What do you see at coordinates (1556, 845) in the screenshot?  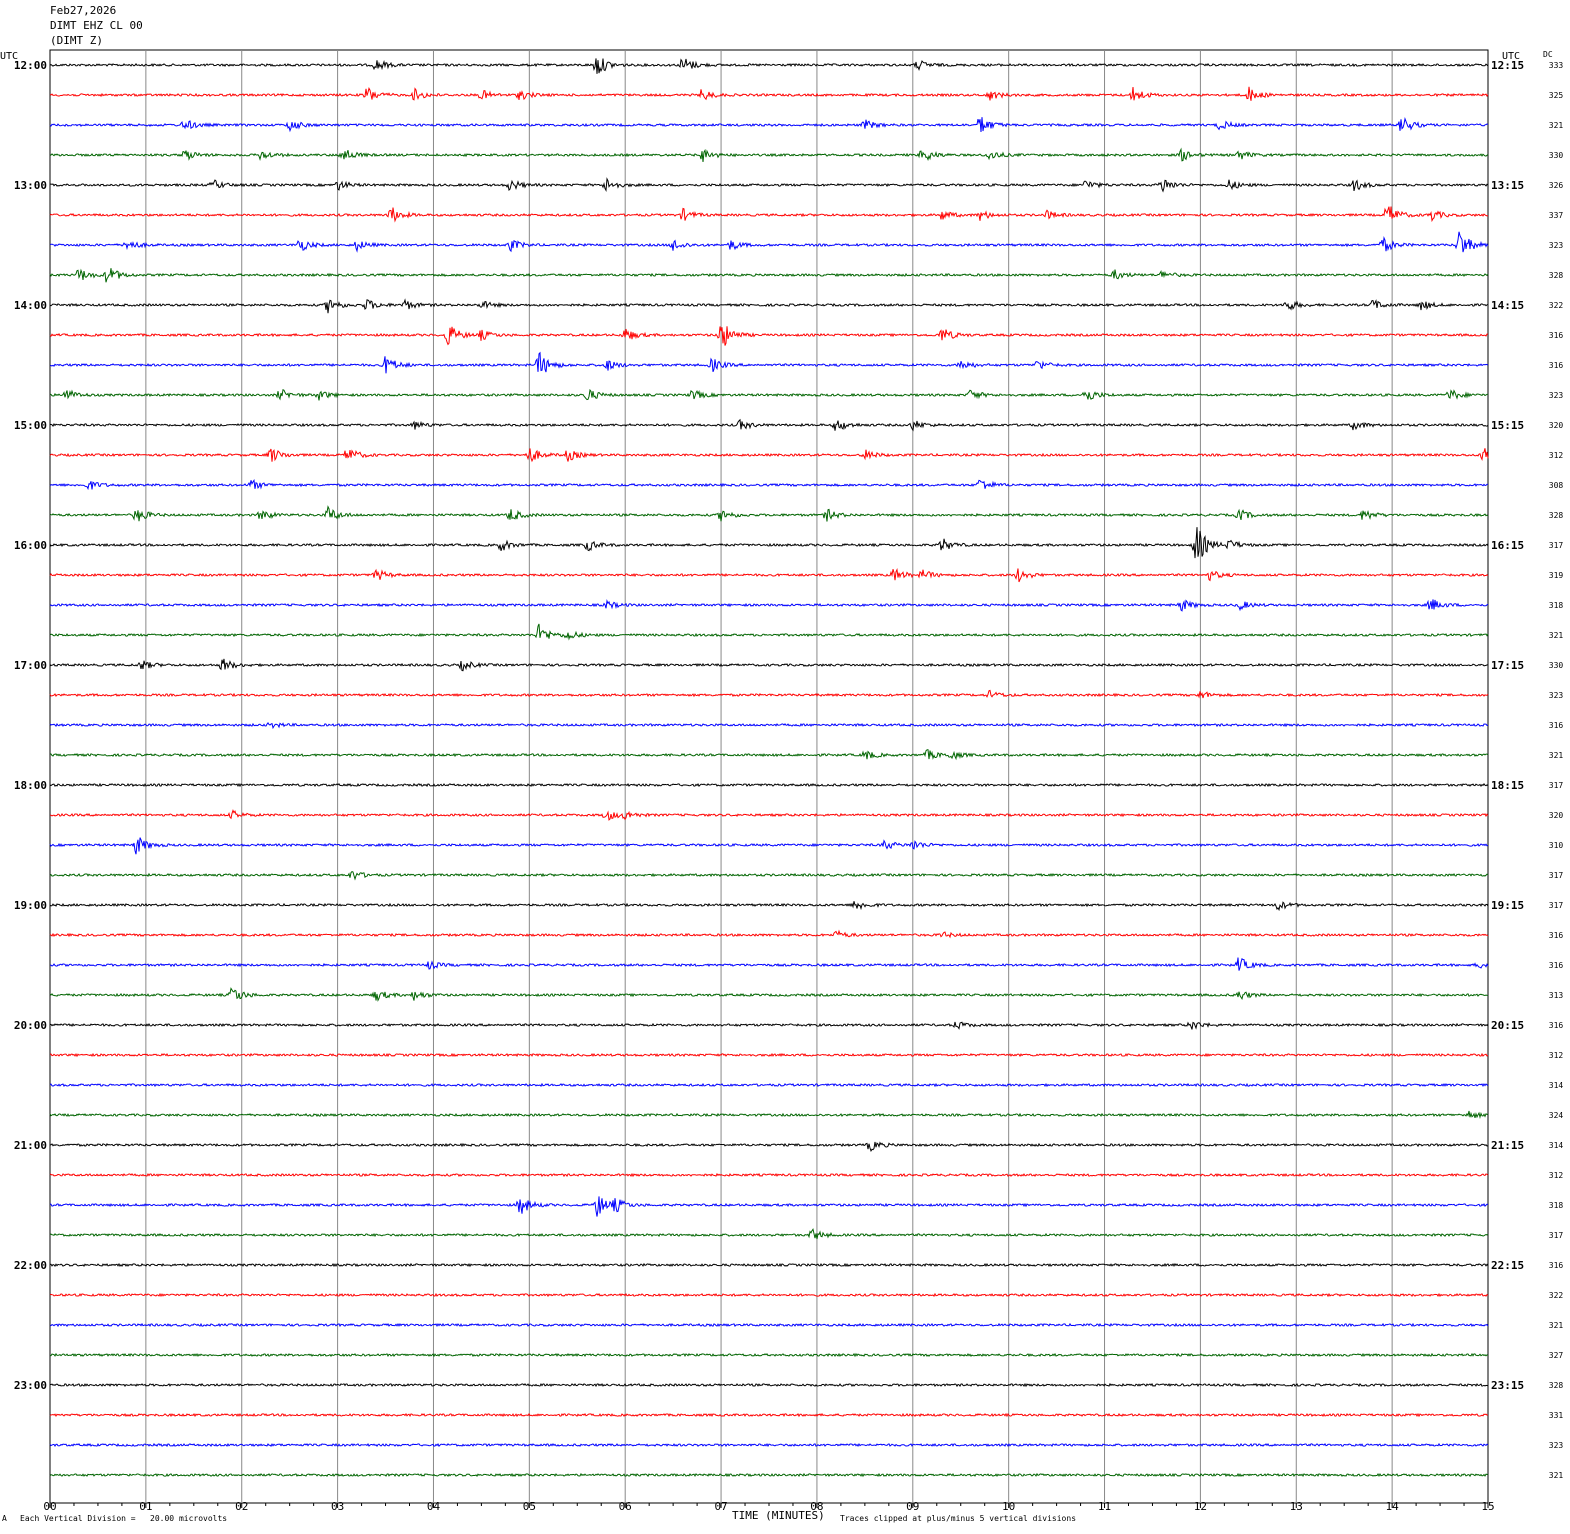 I see `dc-value-label: 310` at bounding box center [1556, 845].